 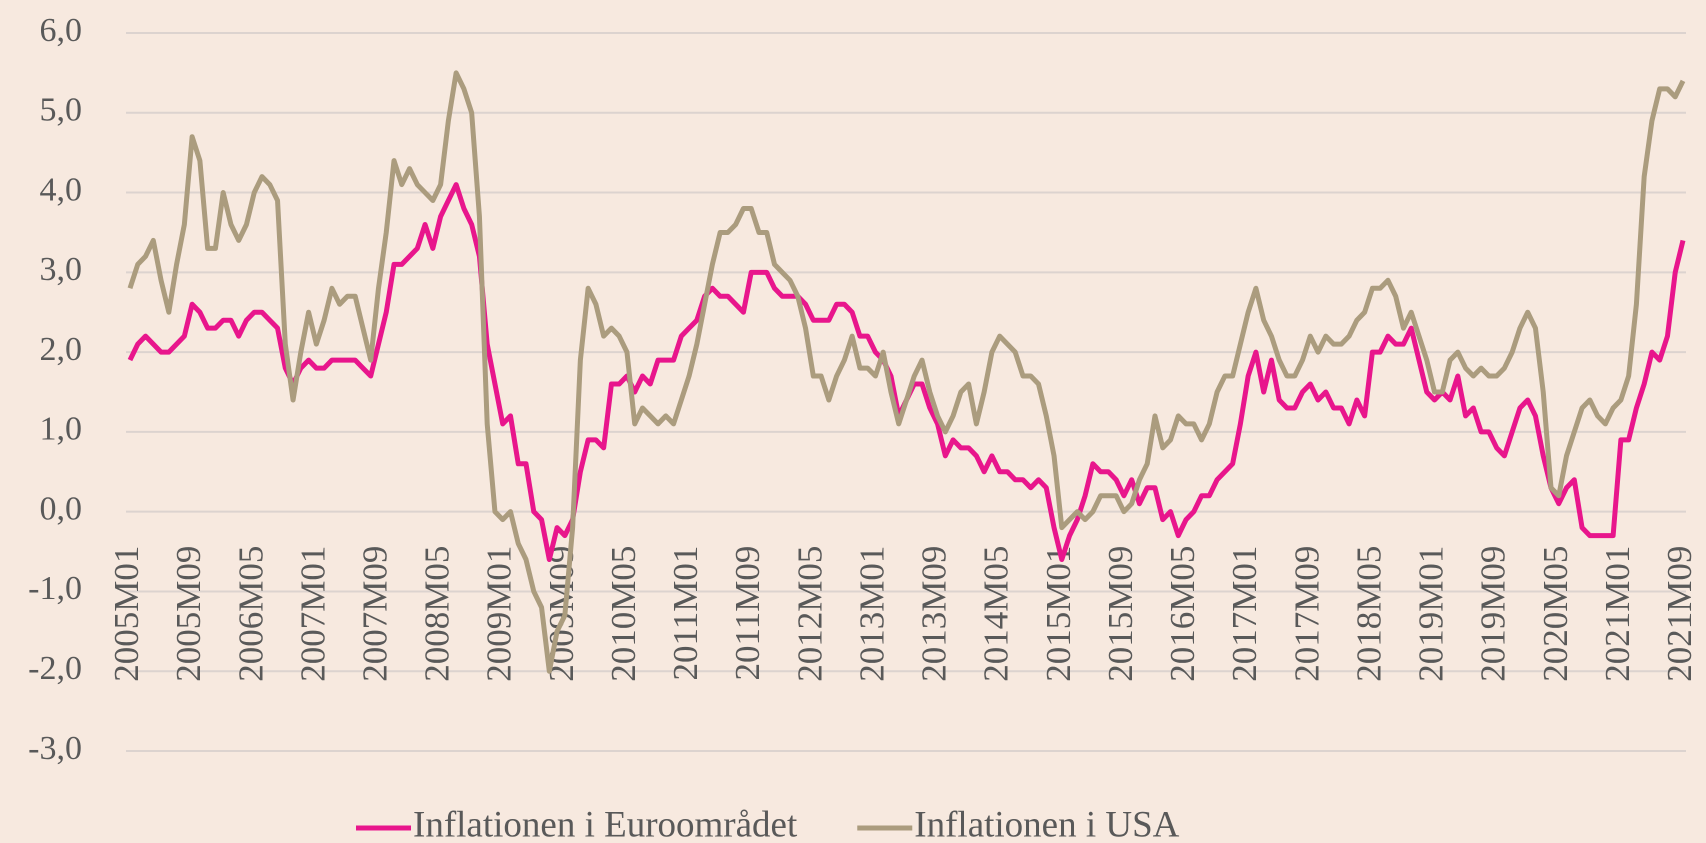 I want to click on legend-label: Inflationen i Euroområdet, so click(x=605, y=823).